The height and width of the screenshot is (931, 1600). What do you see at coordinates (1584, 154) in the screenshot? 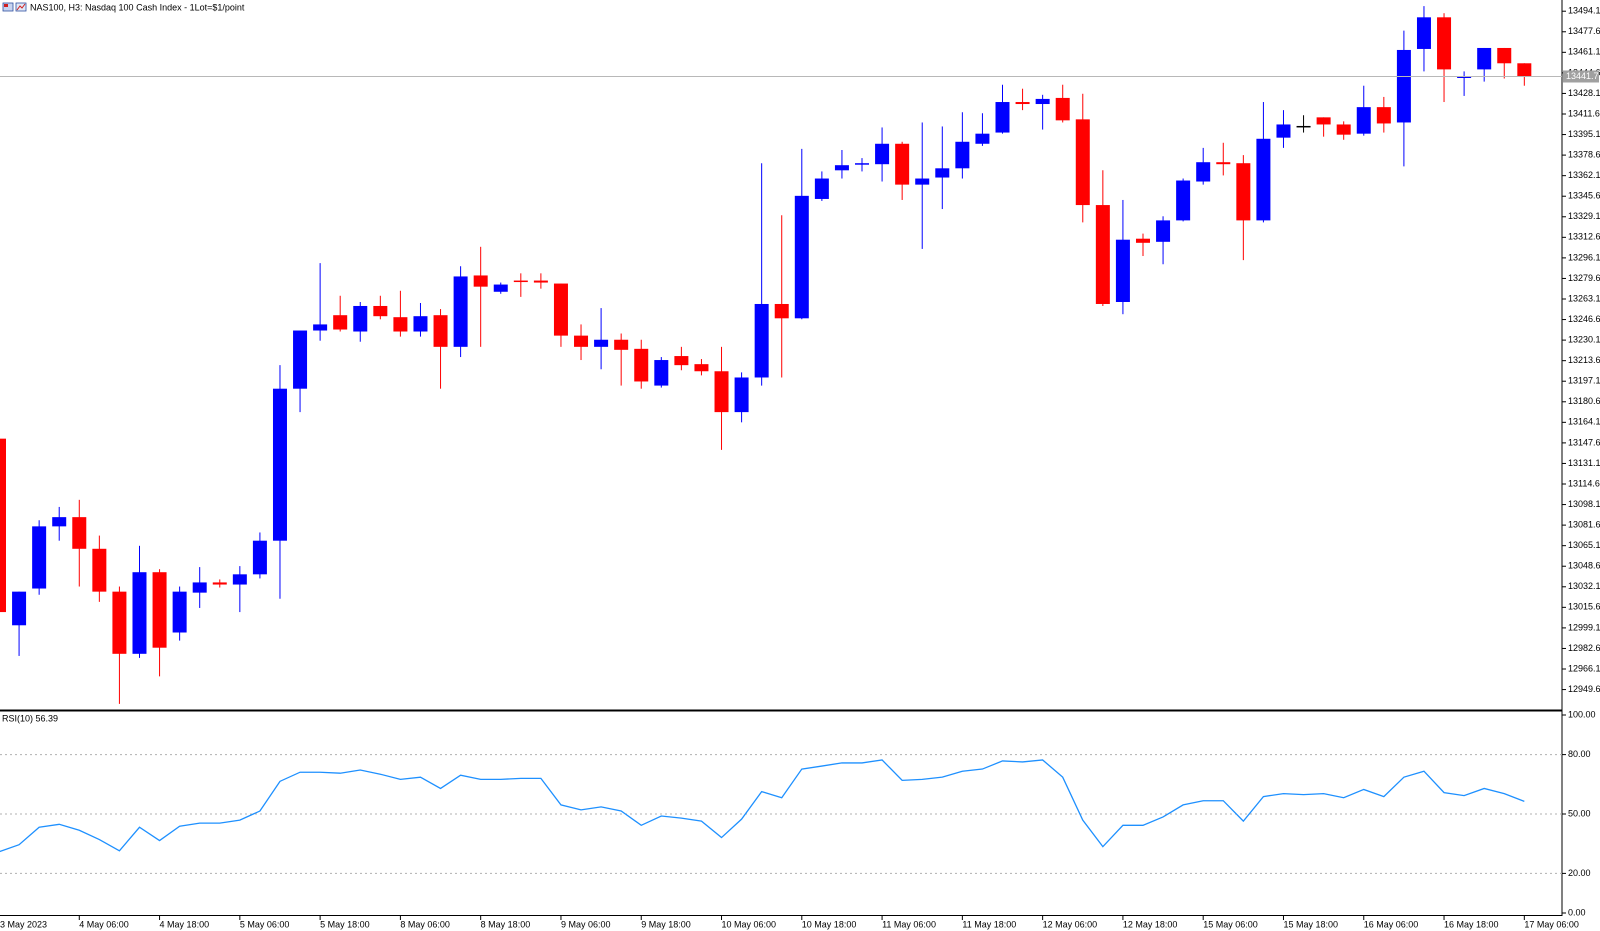
I see `y-tick-label: 13378.6` at bounding box center [1584, 154].